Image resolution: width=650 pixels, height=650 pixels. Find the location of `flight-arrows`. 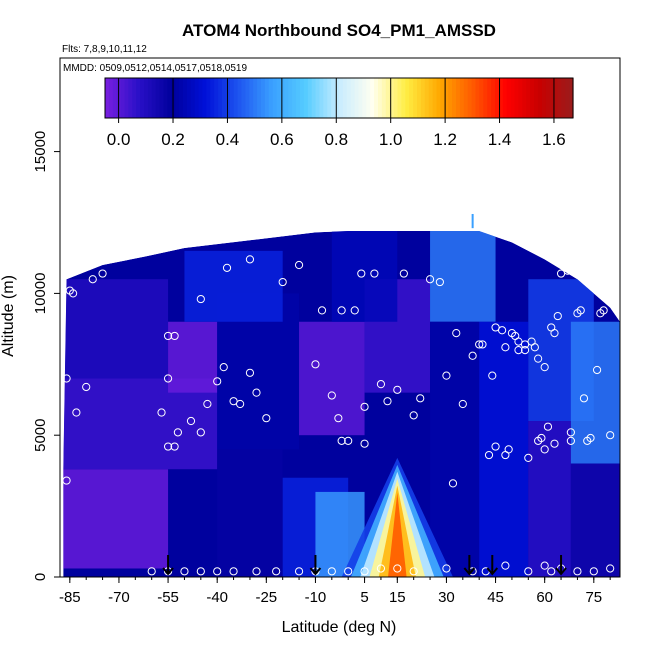

flight-arrows is located at coordinates (364, 565).